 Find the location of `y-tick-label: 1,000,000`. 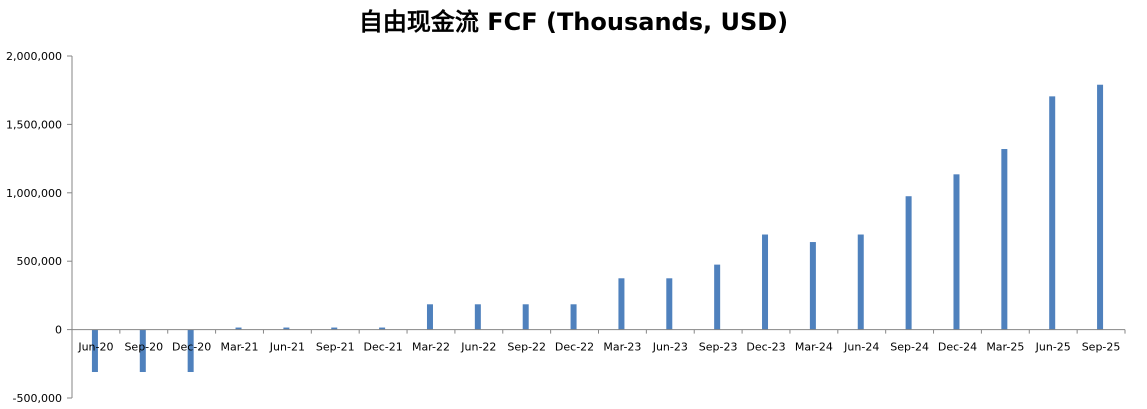

y-tick-label: 1,000,000 is located at coordinates (34, 193).